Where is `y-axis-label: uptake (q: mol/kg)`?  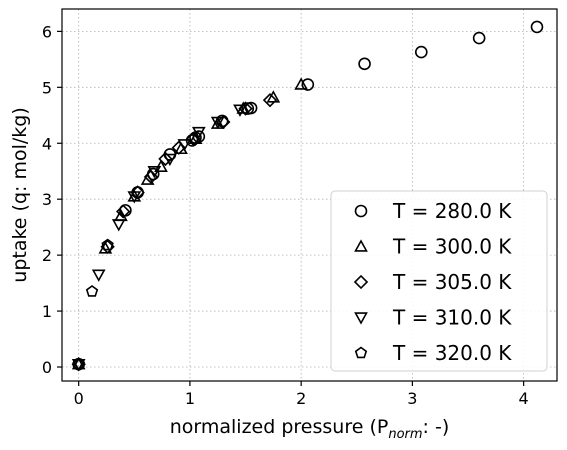
y-axis-label: uptake (q: mol/kg) is located at coordinates (20, 194).